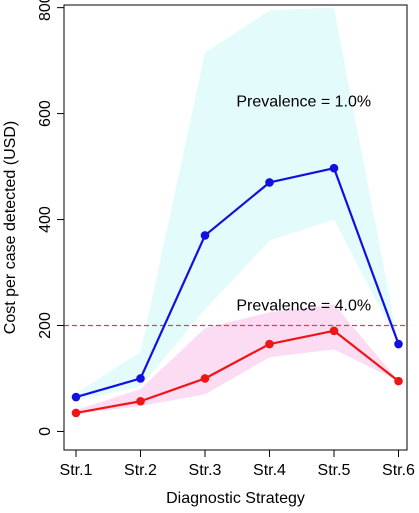  I want to click on series-label-1: Prevalence = 1.0%, so click(303, 101).